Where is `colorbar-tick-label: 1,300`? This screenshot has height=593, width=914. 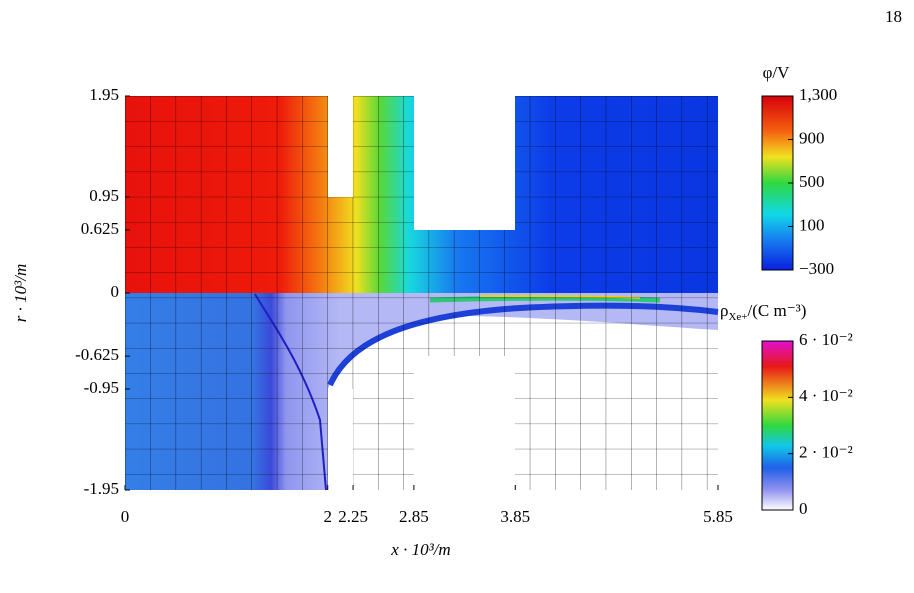
colorbar-tick-label: 1,300 is located at coordinates (818, 94).